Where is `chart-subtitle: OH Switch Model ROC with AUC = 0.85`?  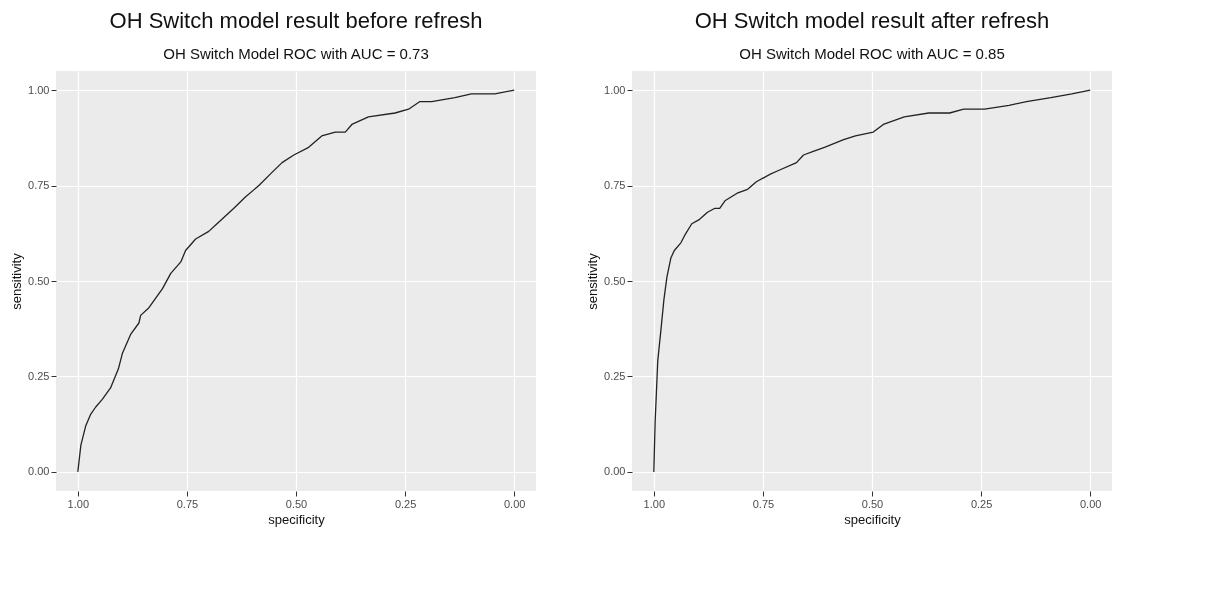
chart-subtitle: OH Switch Model ROC with AUC = 0.85 is located at coordinates (872, 53).